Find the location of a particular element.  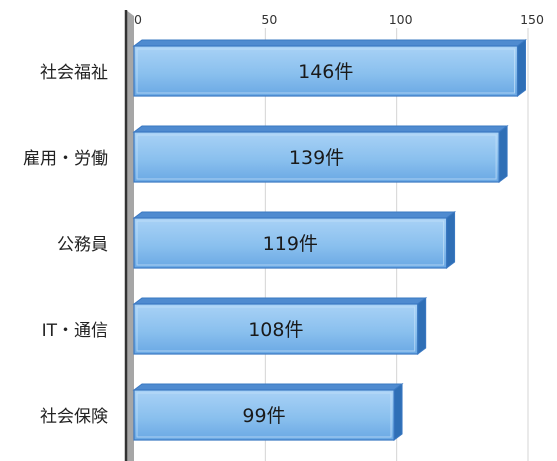

category-label: 公務員 is located at coordinates (82, 245).